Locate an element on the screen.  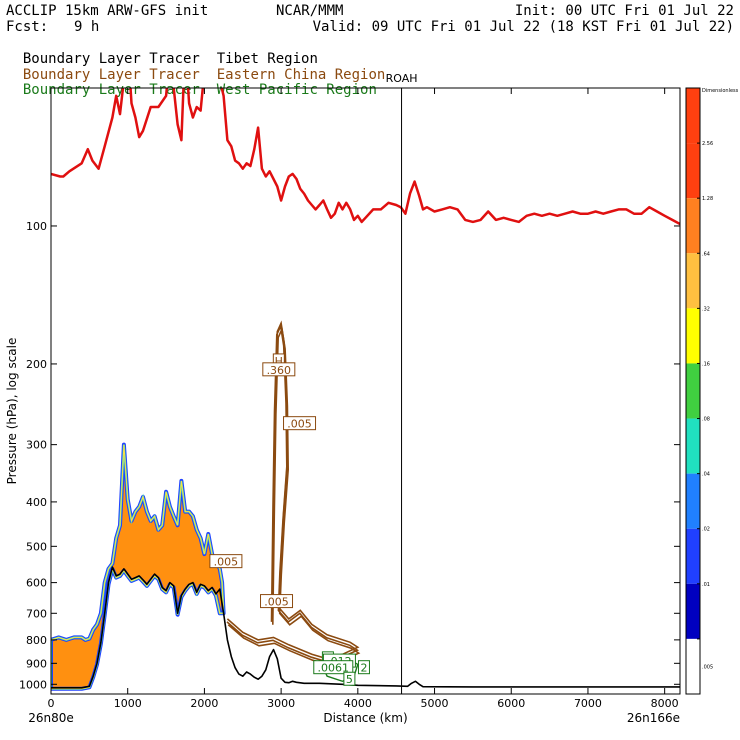
x-tick-label: 1000 is located at coordinates (128, 703).